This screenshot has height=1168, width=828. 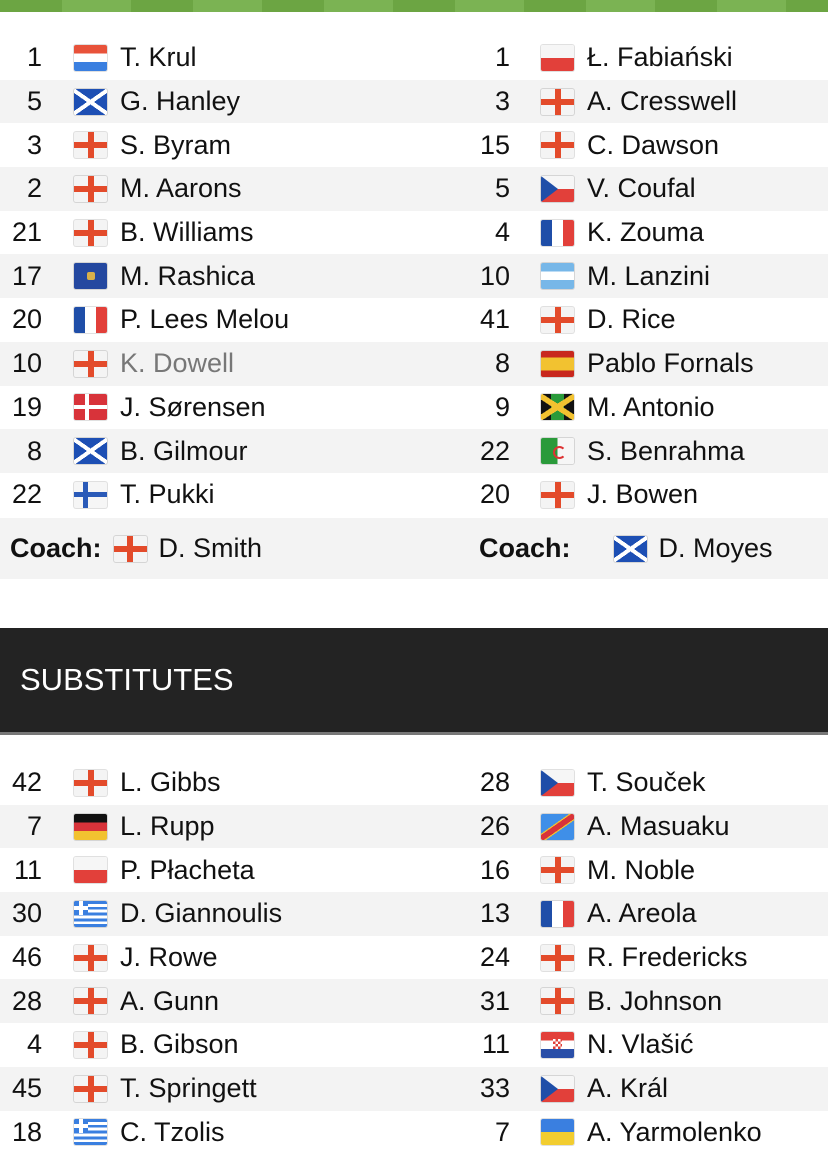 I want to click on table-row: 21 B. Williams 4 K. Zouma, so click(x=414, y=233).